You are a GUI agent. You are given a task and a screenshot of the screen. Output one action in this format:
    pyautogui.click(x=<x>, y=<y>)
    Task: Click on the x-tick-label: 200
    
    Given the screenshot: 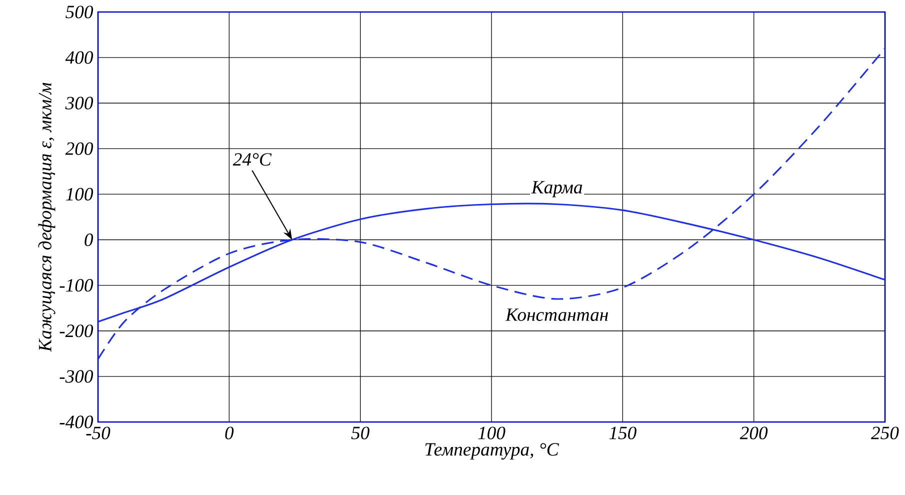 What is the action you would take?
    pyautogui.click(x=754, y=433)
    